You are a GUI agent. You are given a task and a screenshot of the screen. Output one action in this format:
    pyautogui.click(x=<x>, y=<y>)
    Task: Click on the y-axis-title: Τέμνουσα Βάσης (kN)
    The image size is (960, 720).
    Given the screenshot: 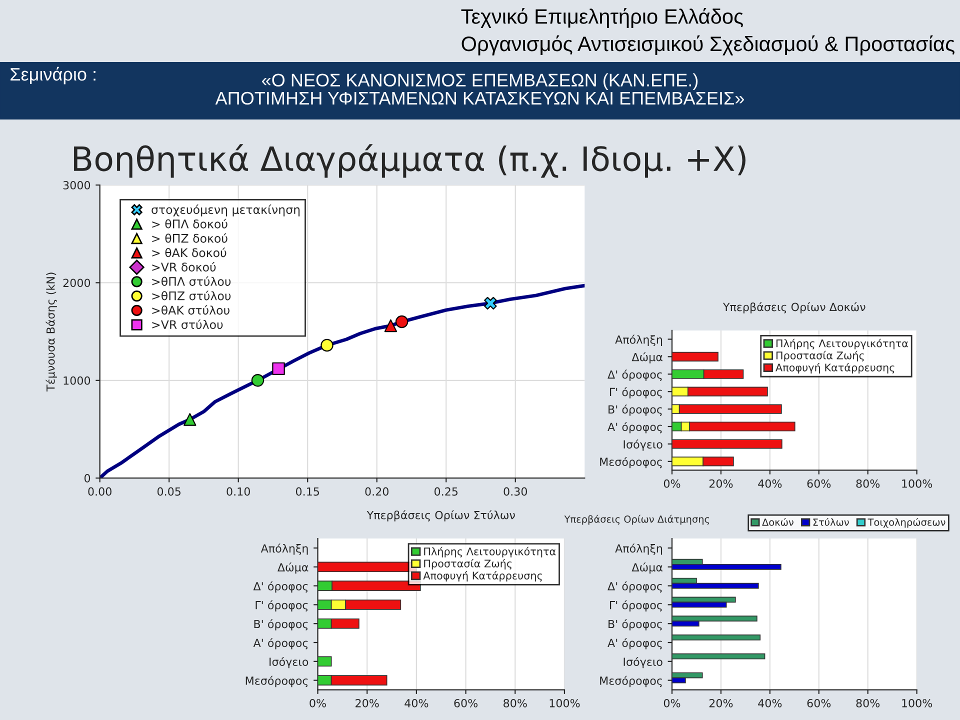 What is the action you would take?
    pyautogui.click(x=51, y=332)
    